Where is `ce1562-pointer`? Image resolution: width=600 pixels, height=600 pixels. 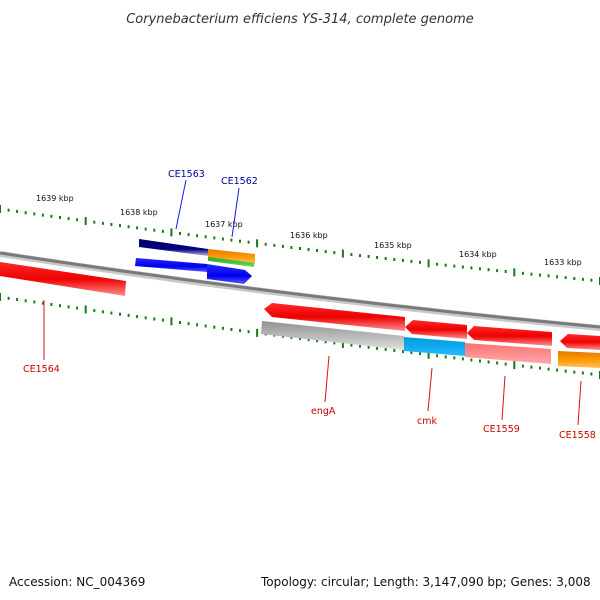 ce1562-pointer is located at coordinates (235, 212).